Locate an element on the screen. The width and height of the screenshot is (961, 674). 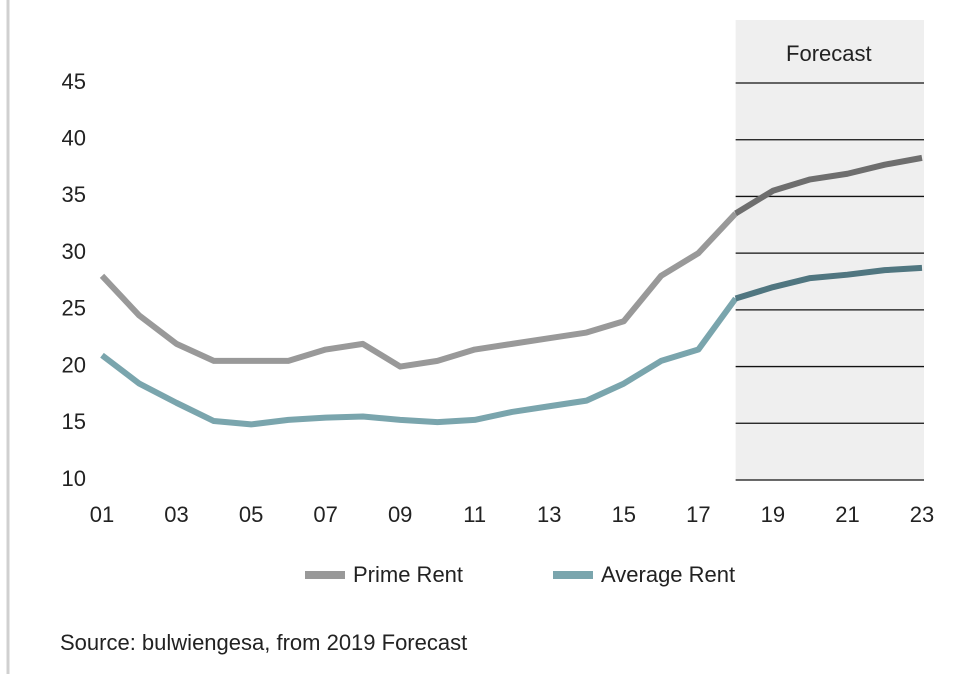
x-tick-label: 05 is located at coordinates (251, 514).